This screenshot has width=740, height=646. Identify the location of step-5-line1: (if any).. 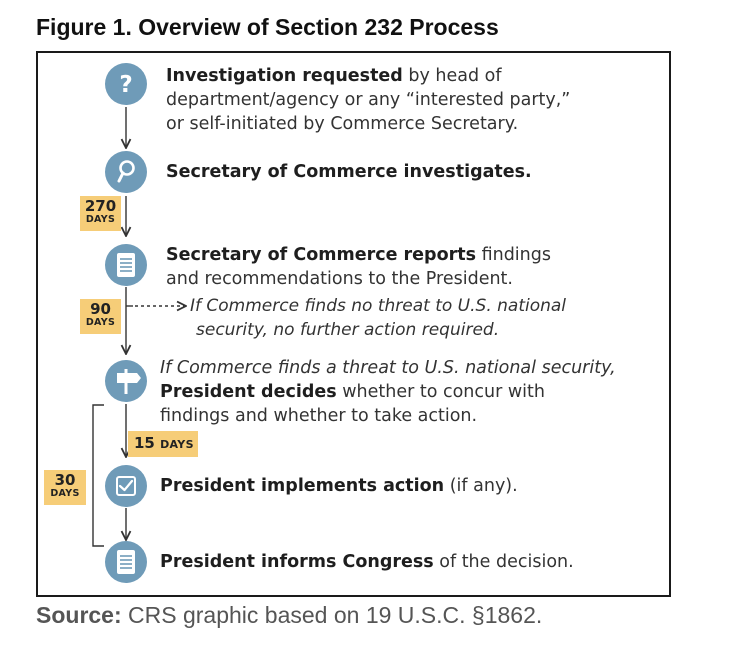
(481, 486).